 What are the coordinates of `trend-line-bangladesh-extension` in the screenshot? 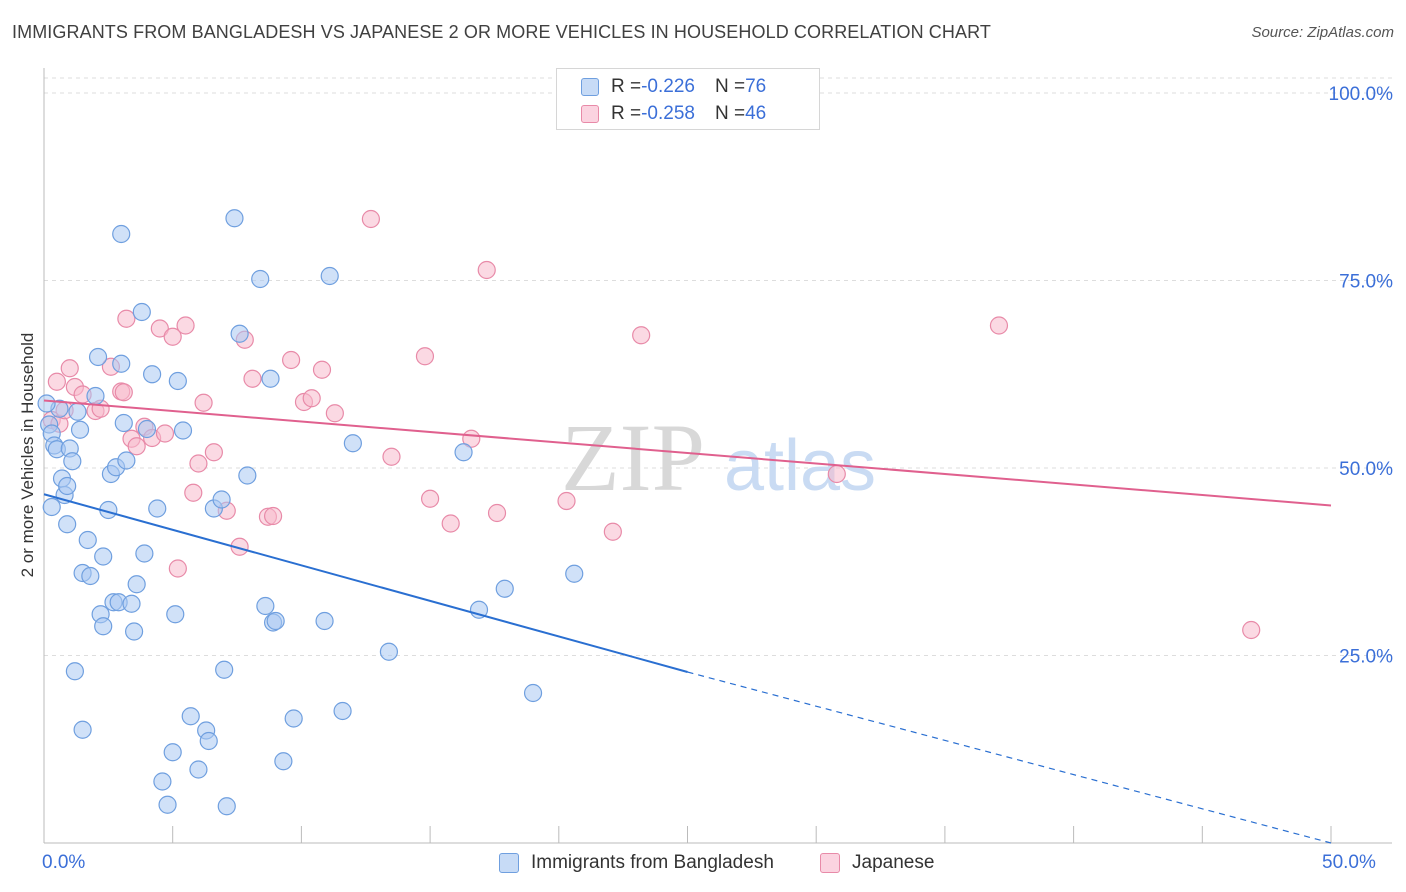 It's located at (1009, 757).